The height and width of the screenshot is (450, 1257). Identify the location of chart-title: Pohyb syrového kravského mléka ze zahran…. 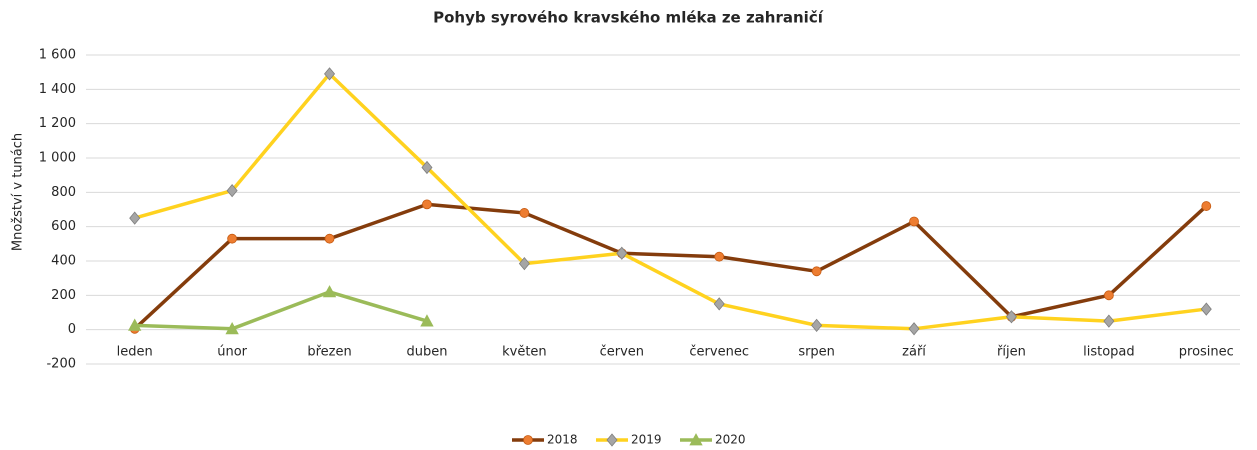
(628, 18).